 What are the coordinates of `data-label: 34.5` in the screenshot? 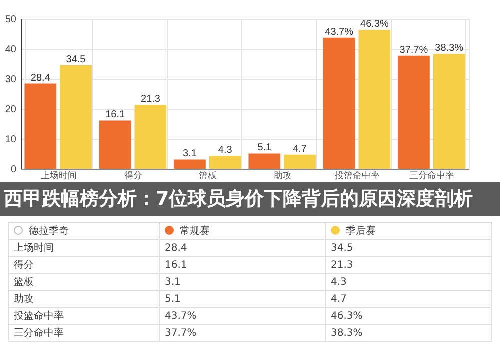 It's located at (76, 60).